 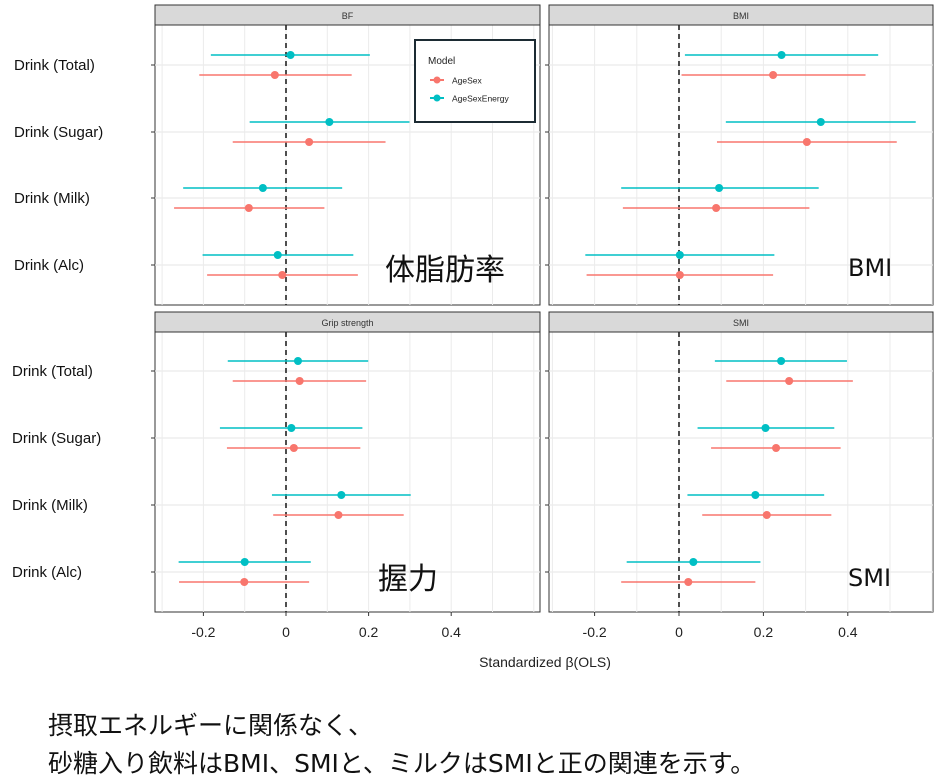 What do you see at coordinates (869, 578) in the screenshot?
I see `panel-annotation: SMI` at bounding box center [869, 578].